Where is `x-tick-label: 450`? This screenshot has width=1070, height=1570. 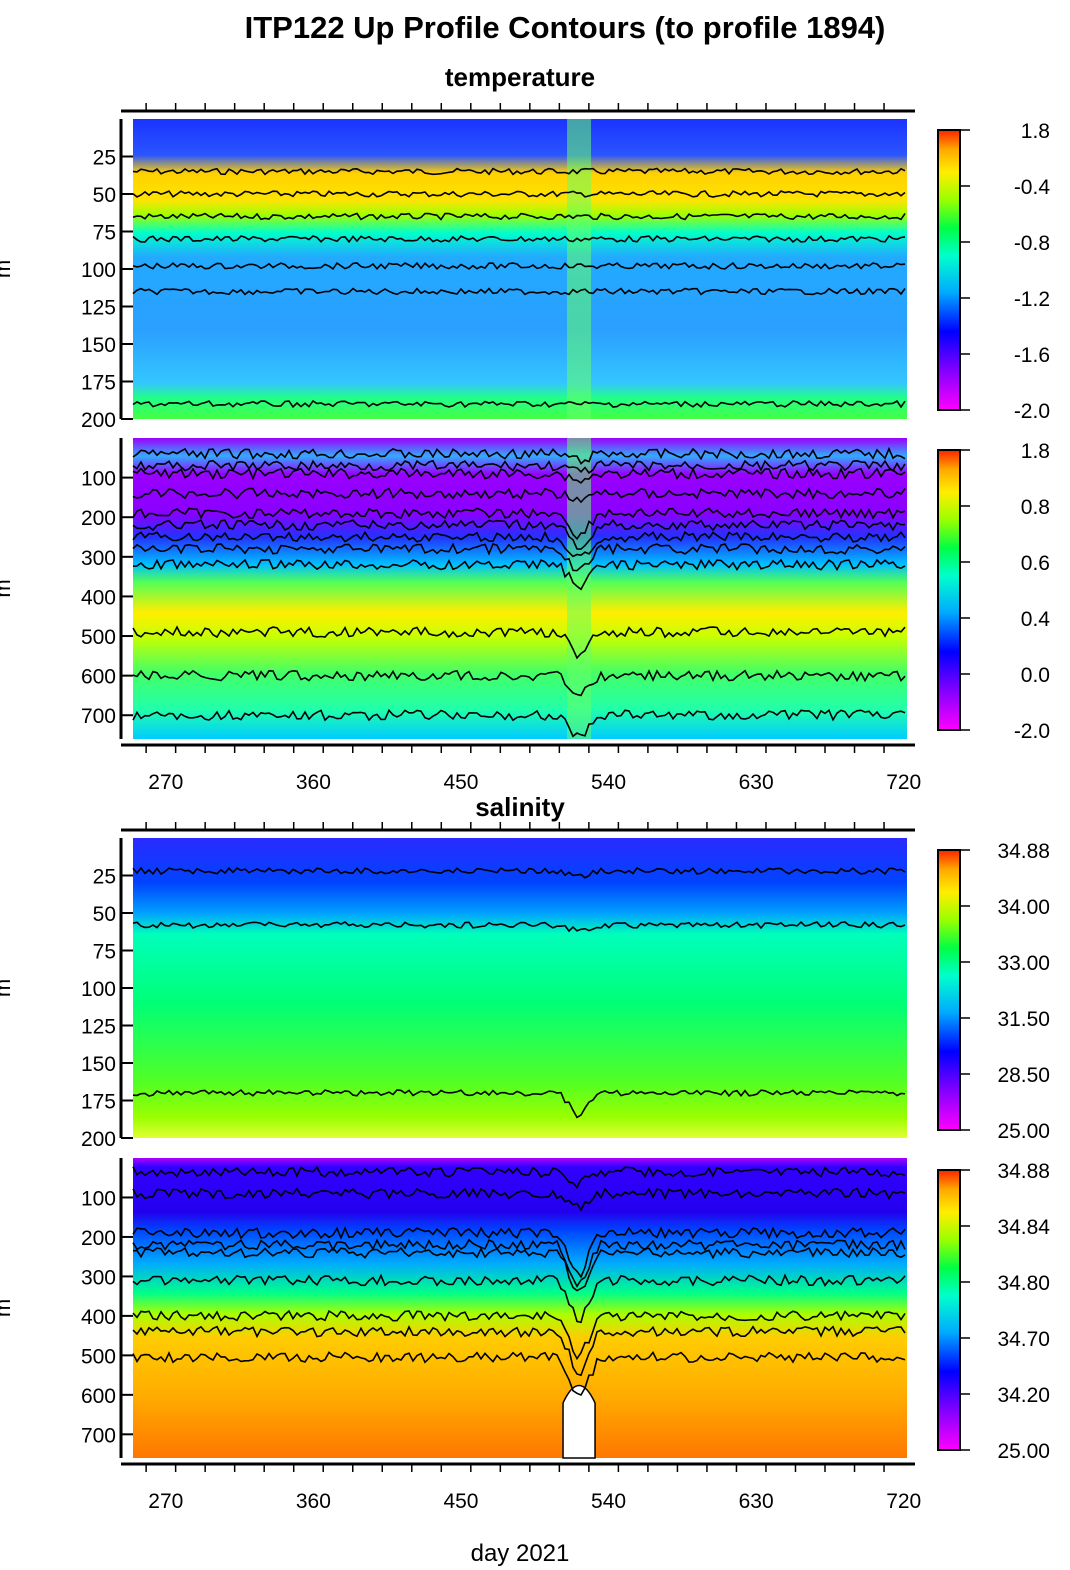 x-tick-label: 450 is located at coordinates (460, 1501).